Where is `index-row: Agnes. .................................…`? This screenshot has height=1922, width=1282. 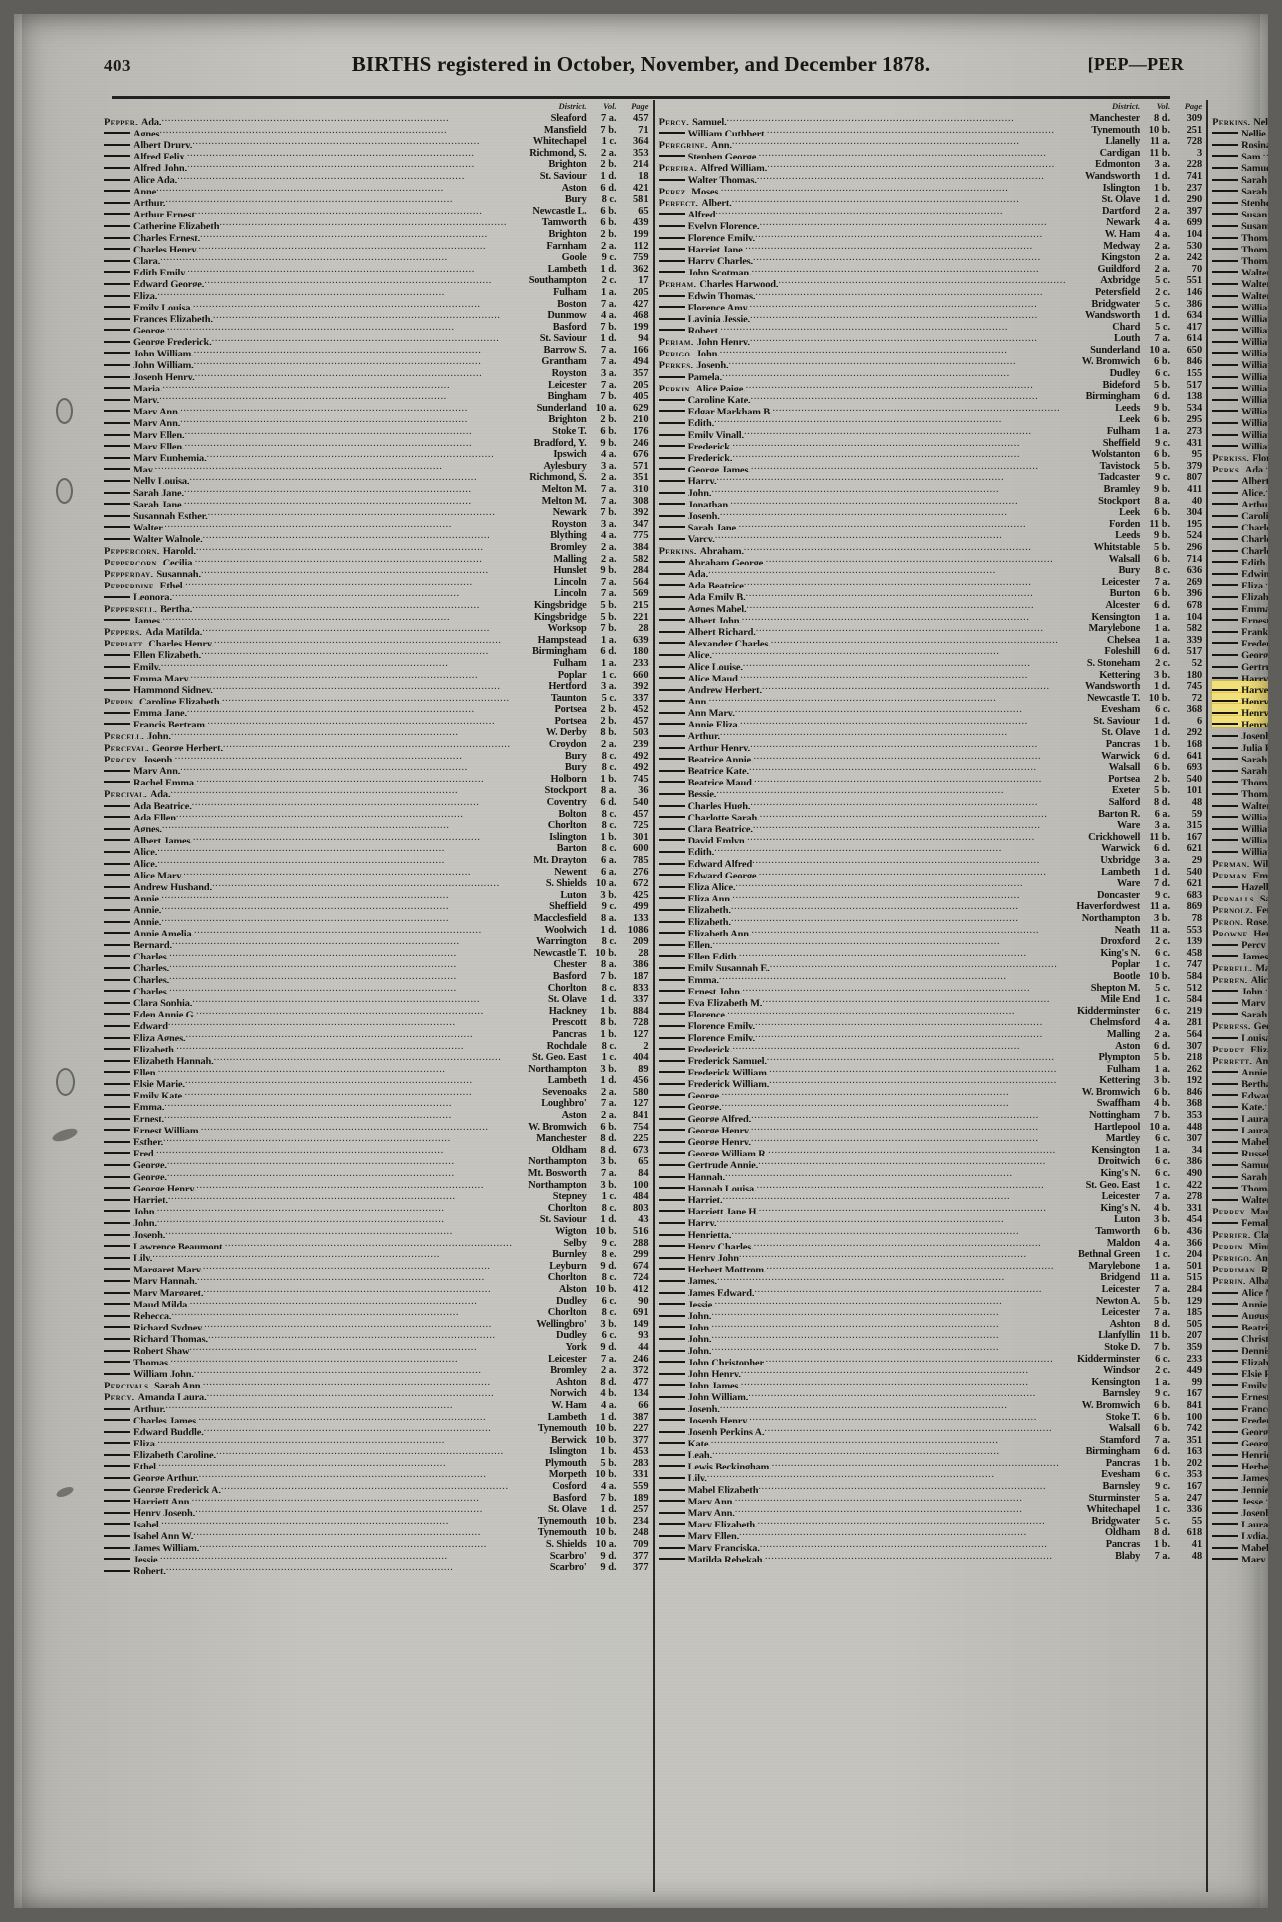
index-row: Agnes. .................................… is located at coordinates (376, 826).